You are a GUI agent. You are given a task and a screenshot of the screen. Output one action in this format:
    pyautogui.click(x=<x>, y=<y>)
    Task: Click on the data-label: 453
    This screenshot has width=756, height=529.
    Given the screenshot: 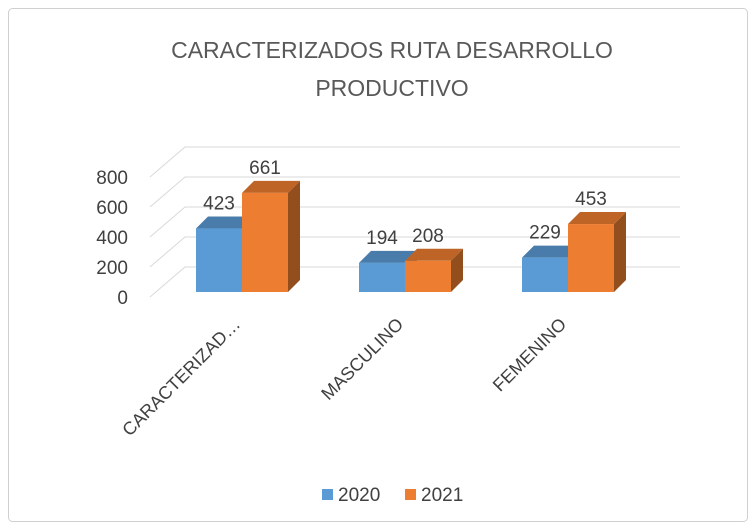 What is the action you would take?
    pyautogui.click(x=591, y=199)
    